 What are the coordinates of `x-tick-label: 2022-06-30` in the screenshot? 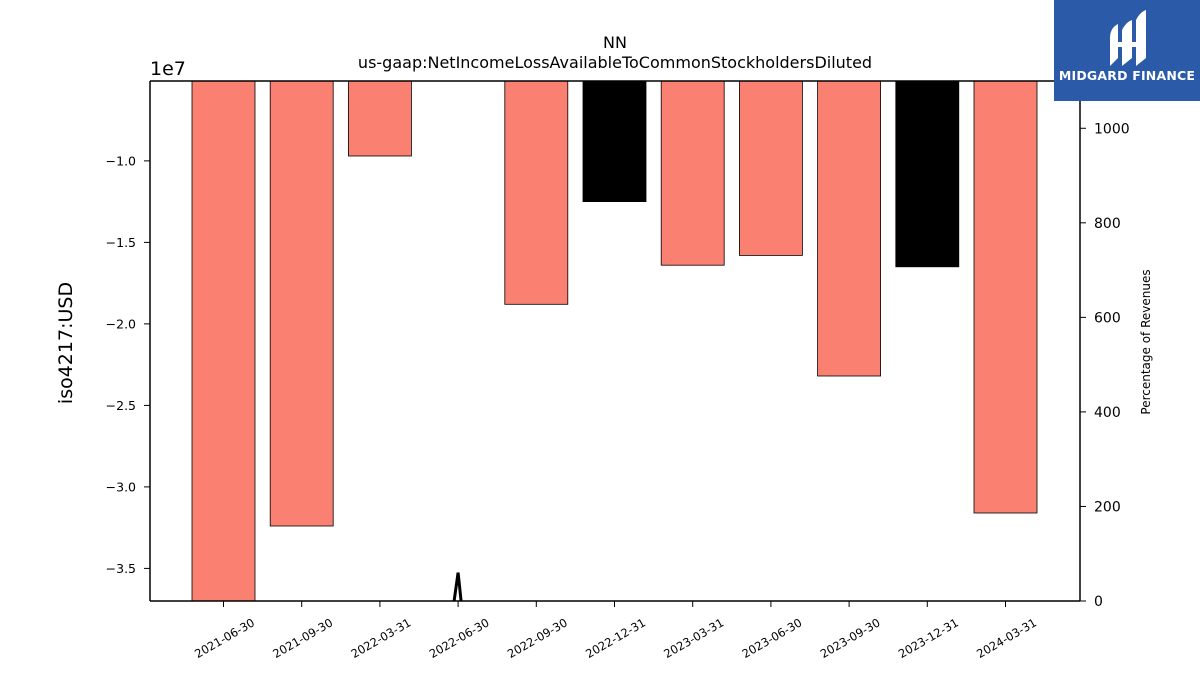 It's located at (459, 638).